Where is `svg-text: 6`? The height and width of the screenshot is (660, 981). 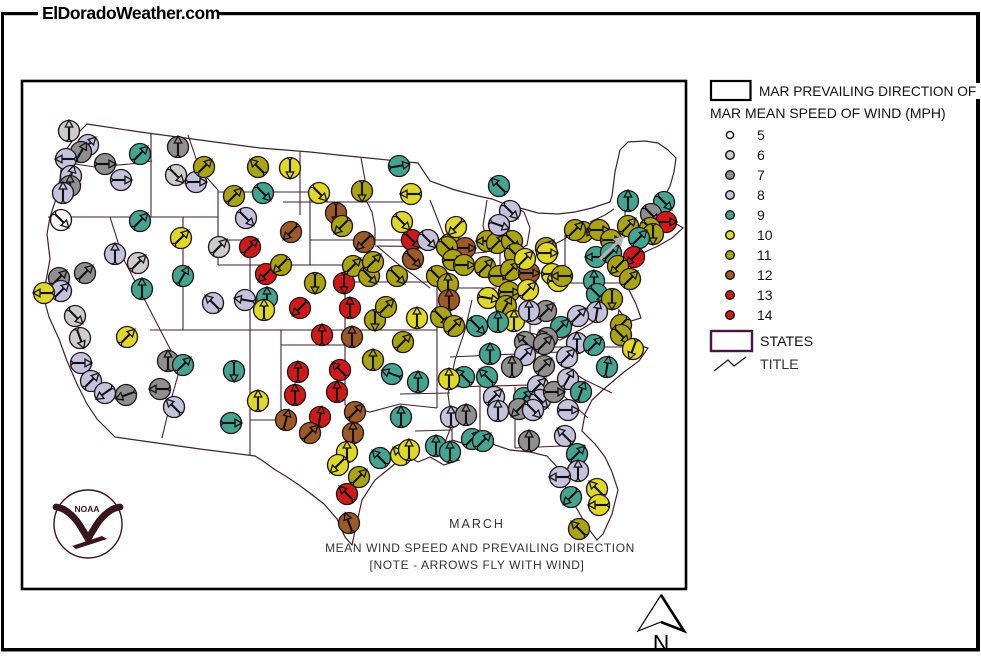
svg-text: 6 is located at coordinates (761, 155).